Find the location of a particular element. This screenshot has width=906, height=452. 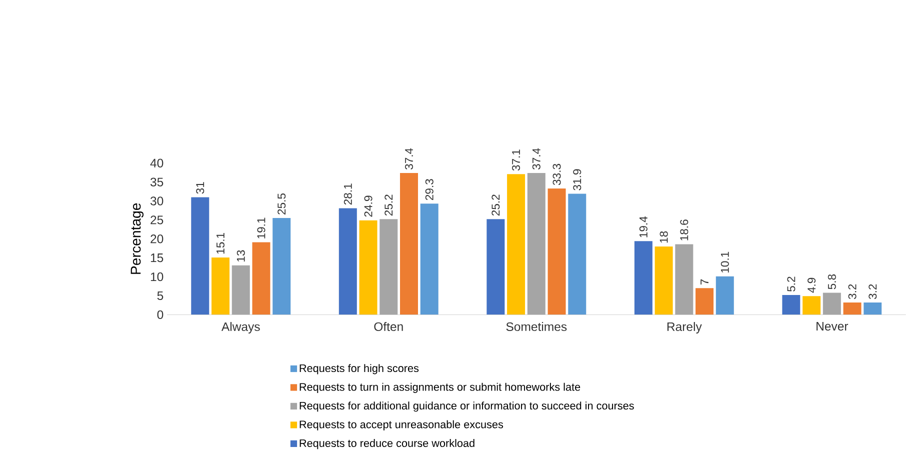

data-label: 19.4 is located at coordinates (643, 227).